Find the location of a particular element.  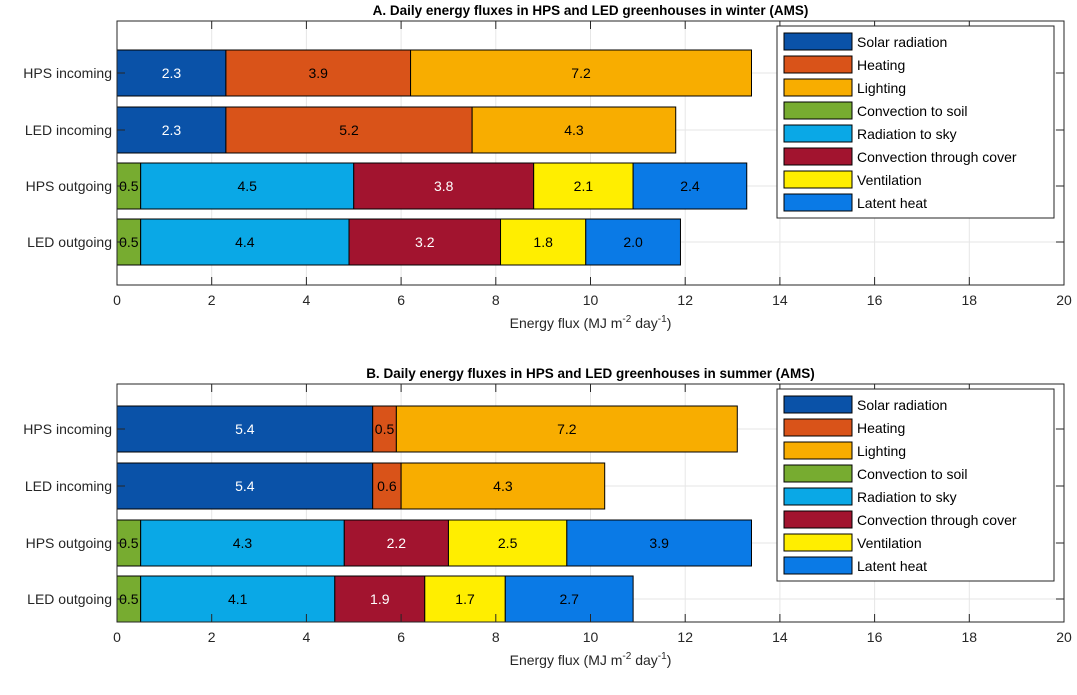

bar-data-label: 3.9 is located at coordinates (659, 543).